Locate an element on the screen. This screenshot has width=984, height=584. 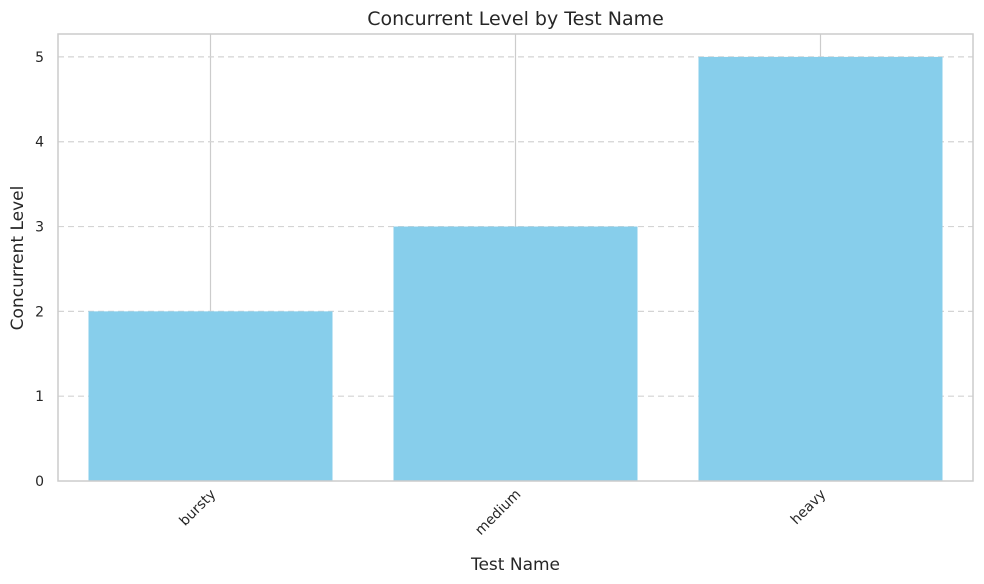
y-tick-label: 3 is located at coordinates (39, 228).